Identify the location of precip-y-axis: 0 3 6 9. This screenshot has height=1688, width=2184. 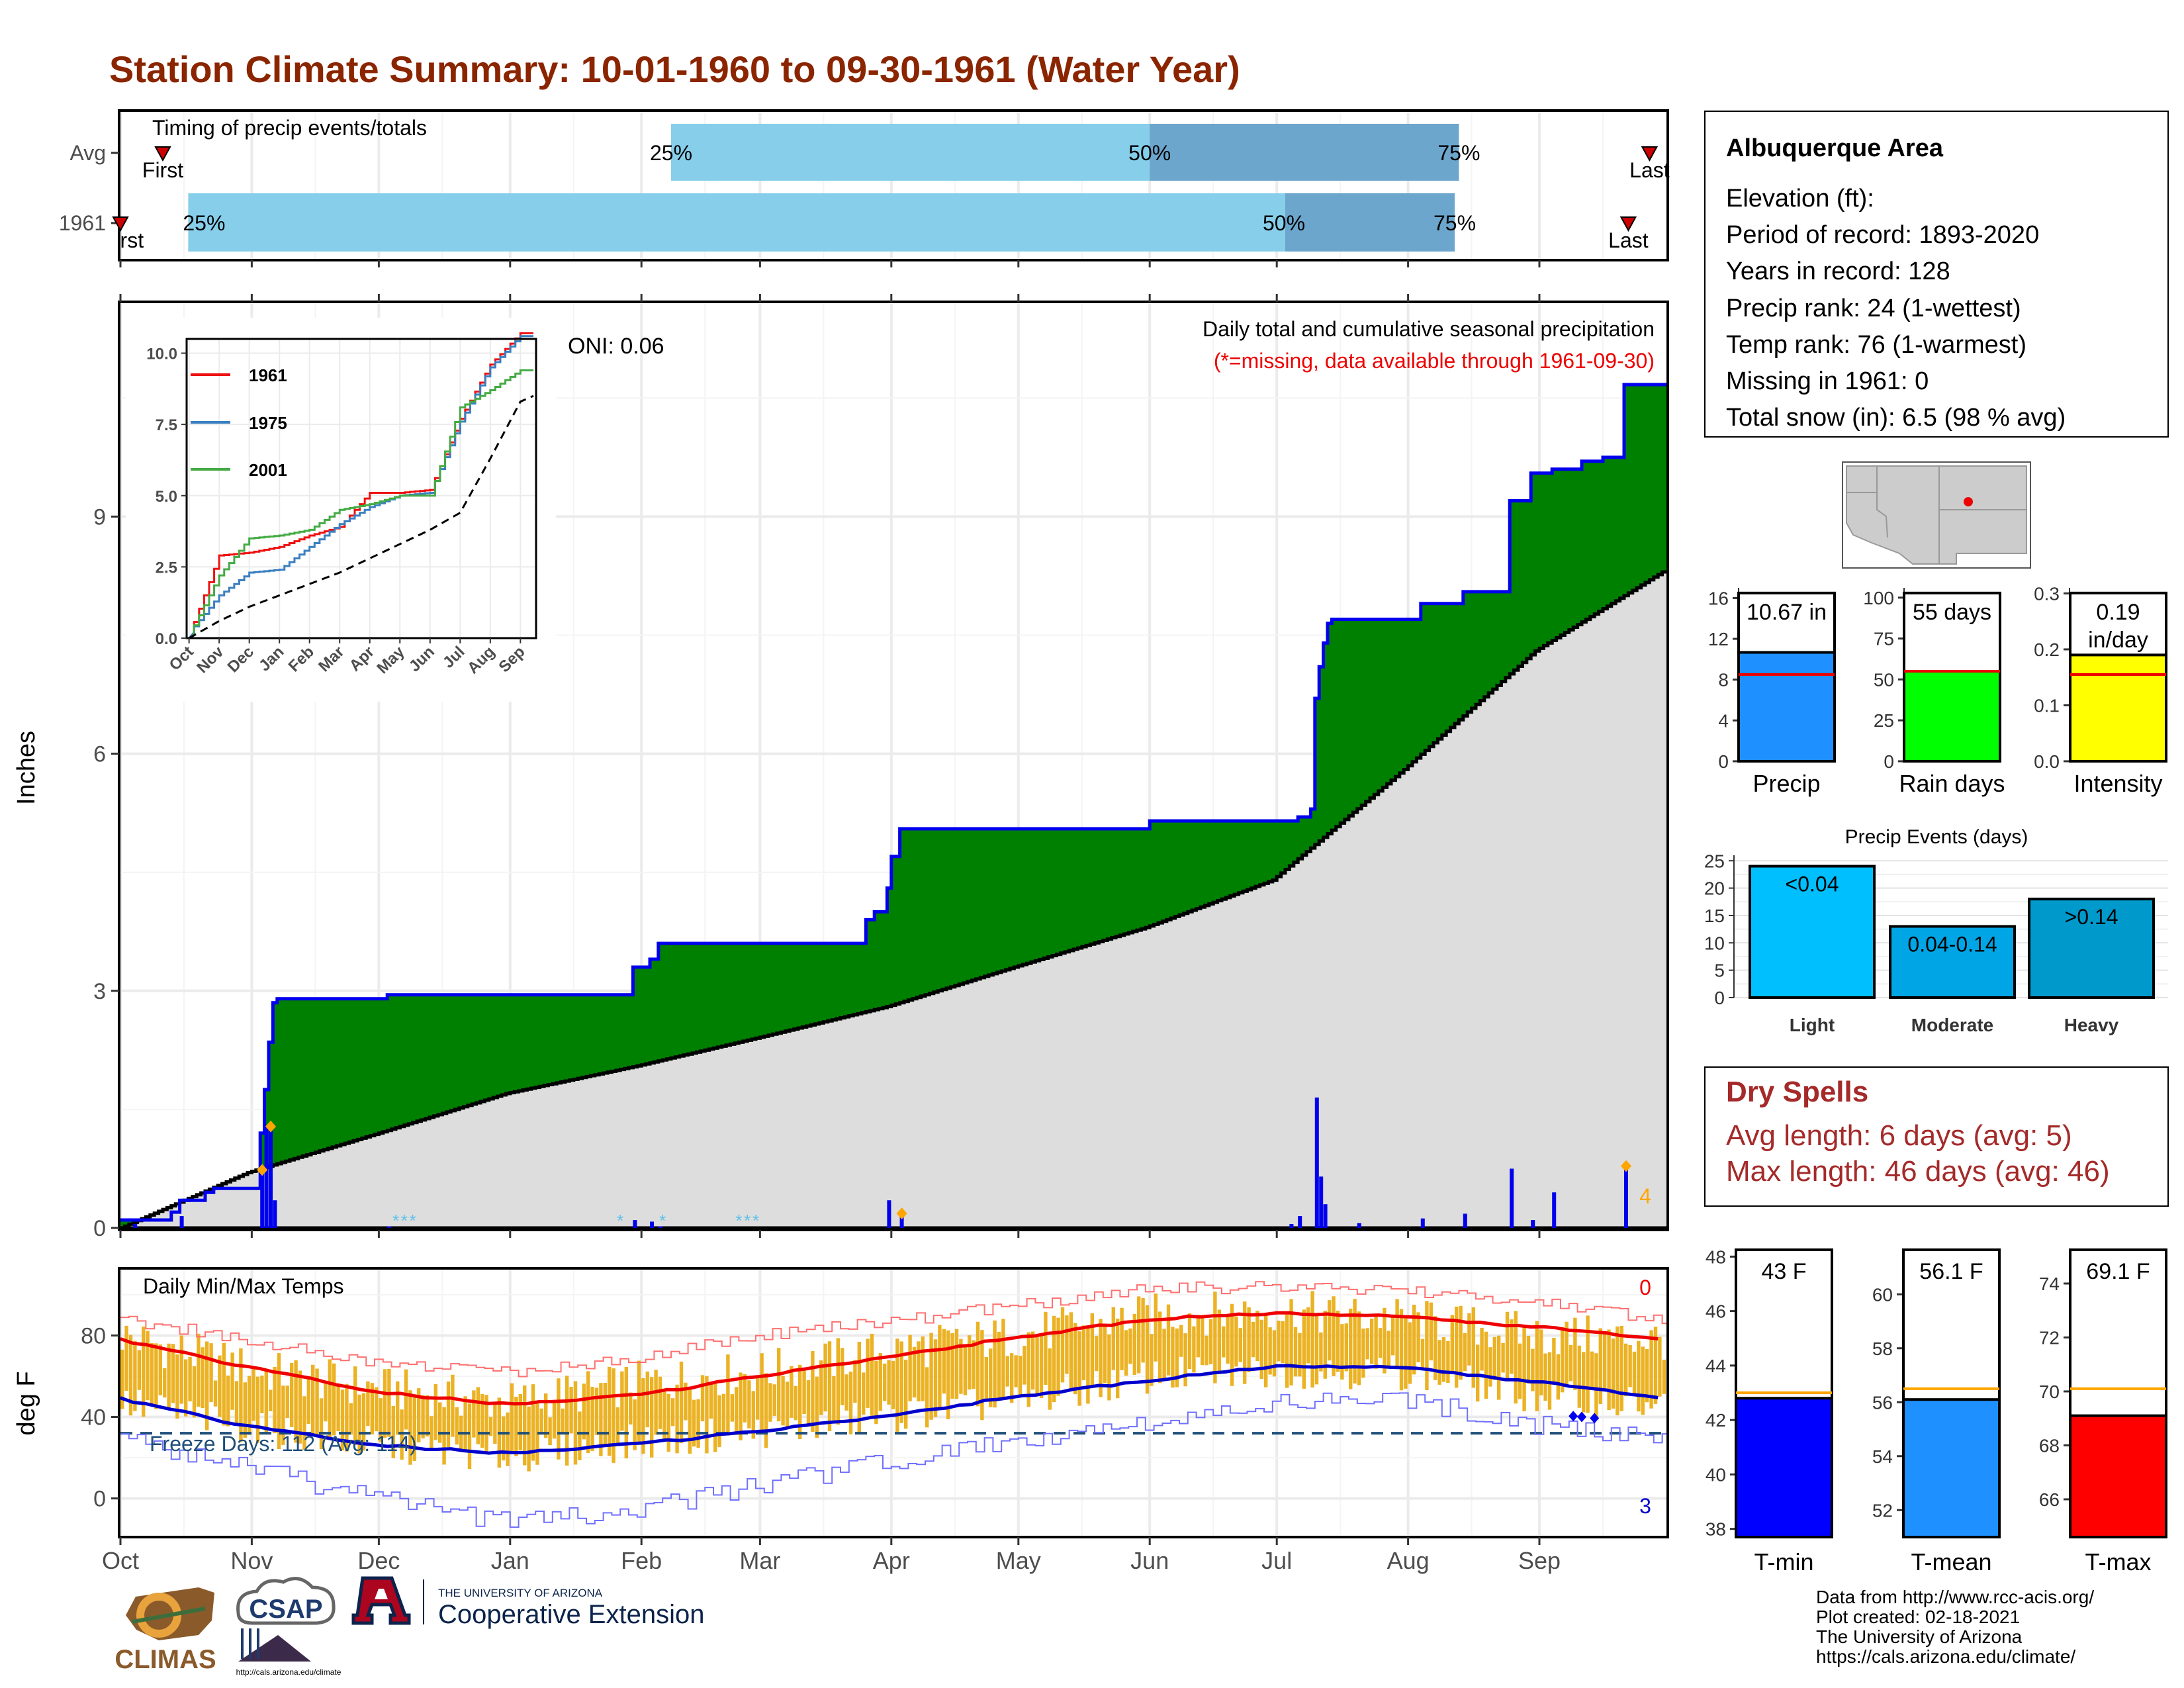
(106, 872).